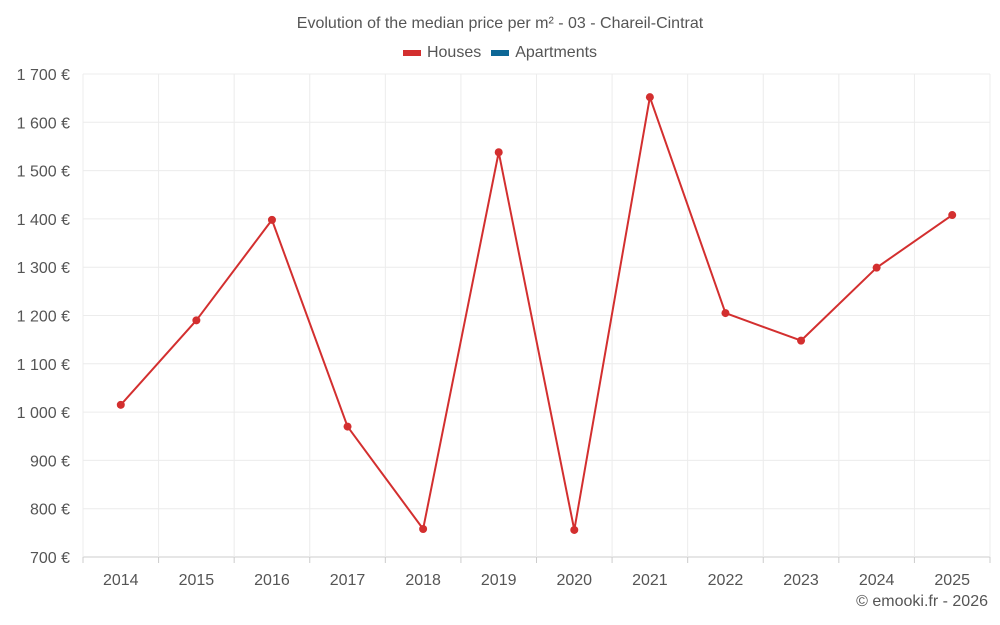  I want to click on y-tick-label: 700 €, so click(50, 558).